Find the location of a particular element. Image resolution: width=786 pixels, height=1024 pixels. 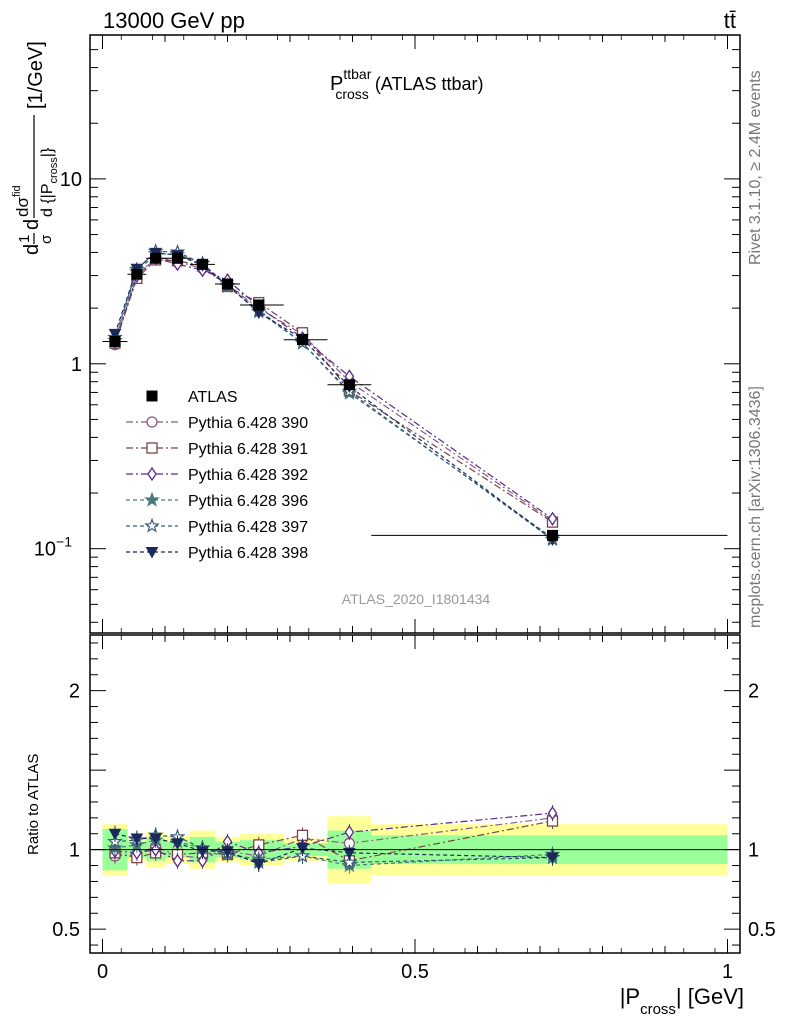

mcplots-label: mcplots.cern.ch [arXiv:1306.3436] is located at coordinates (755, 507).